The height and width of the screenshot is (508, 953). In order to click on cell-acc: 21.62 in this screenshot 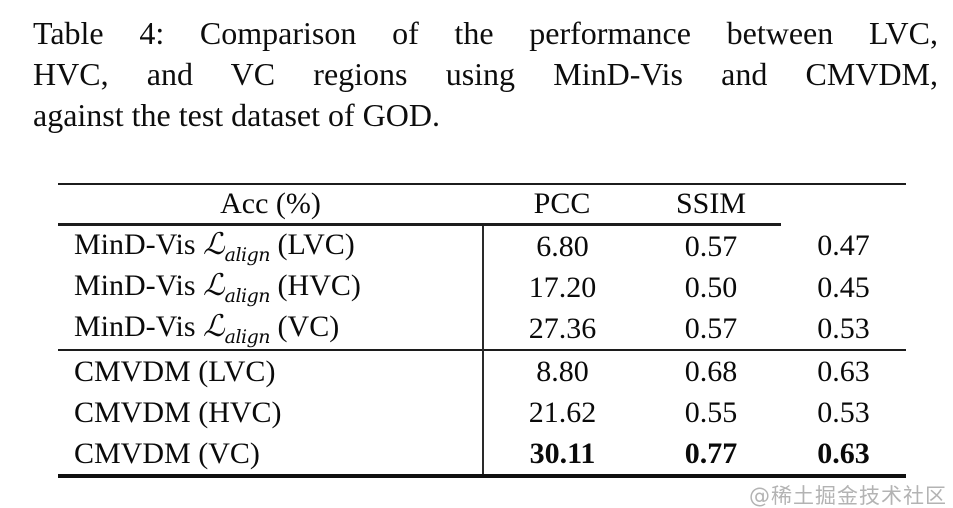, I will do `click(562, 412)`.